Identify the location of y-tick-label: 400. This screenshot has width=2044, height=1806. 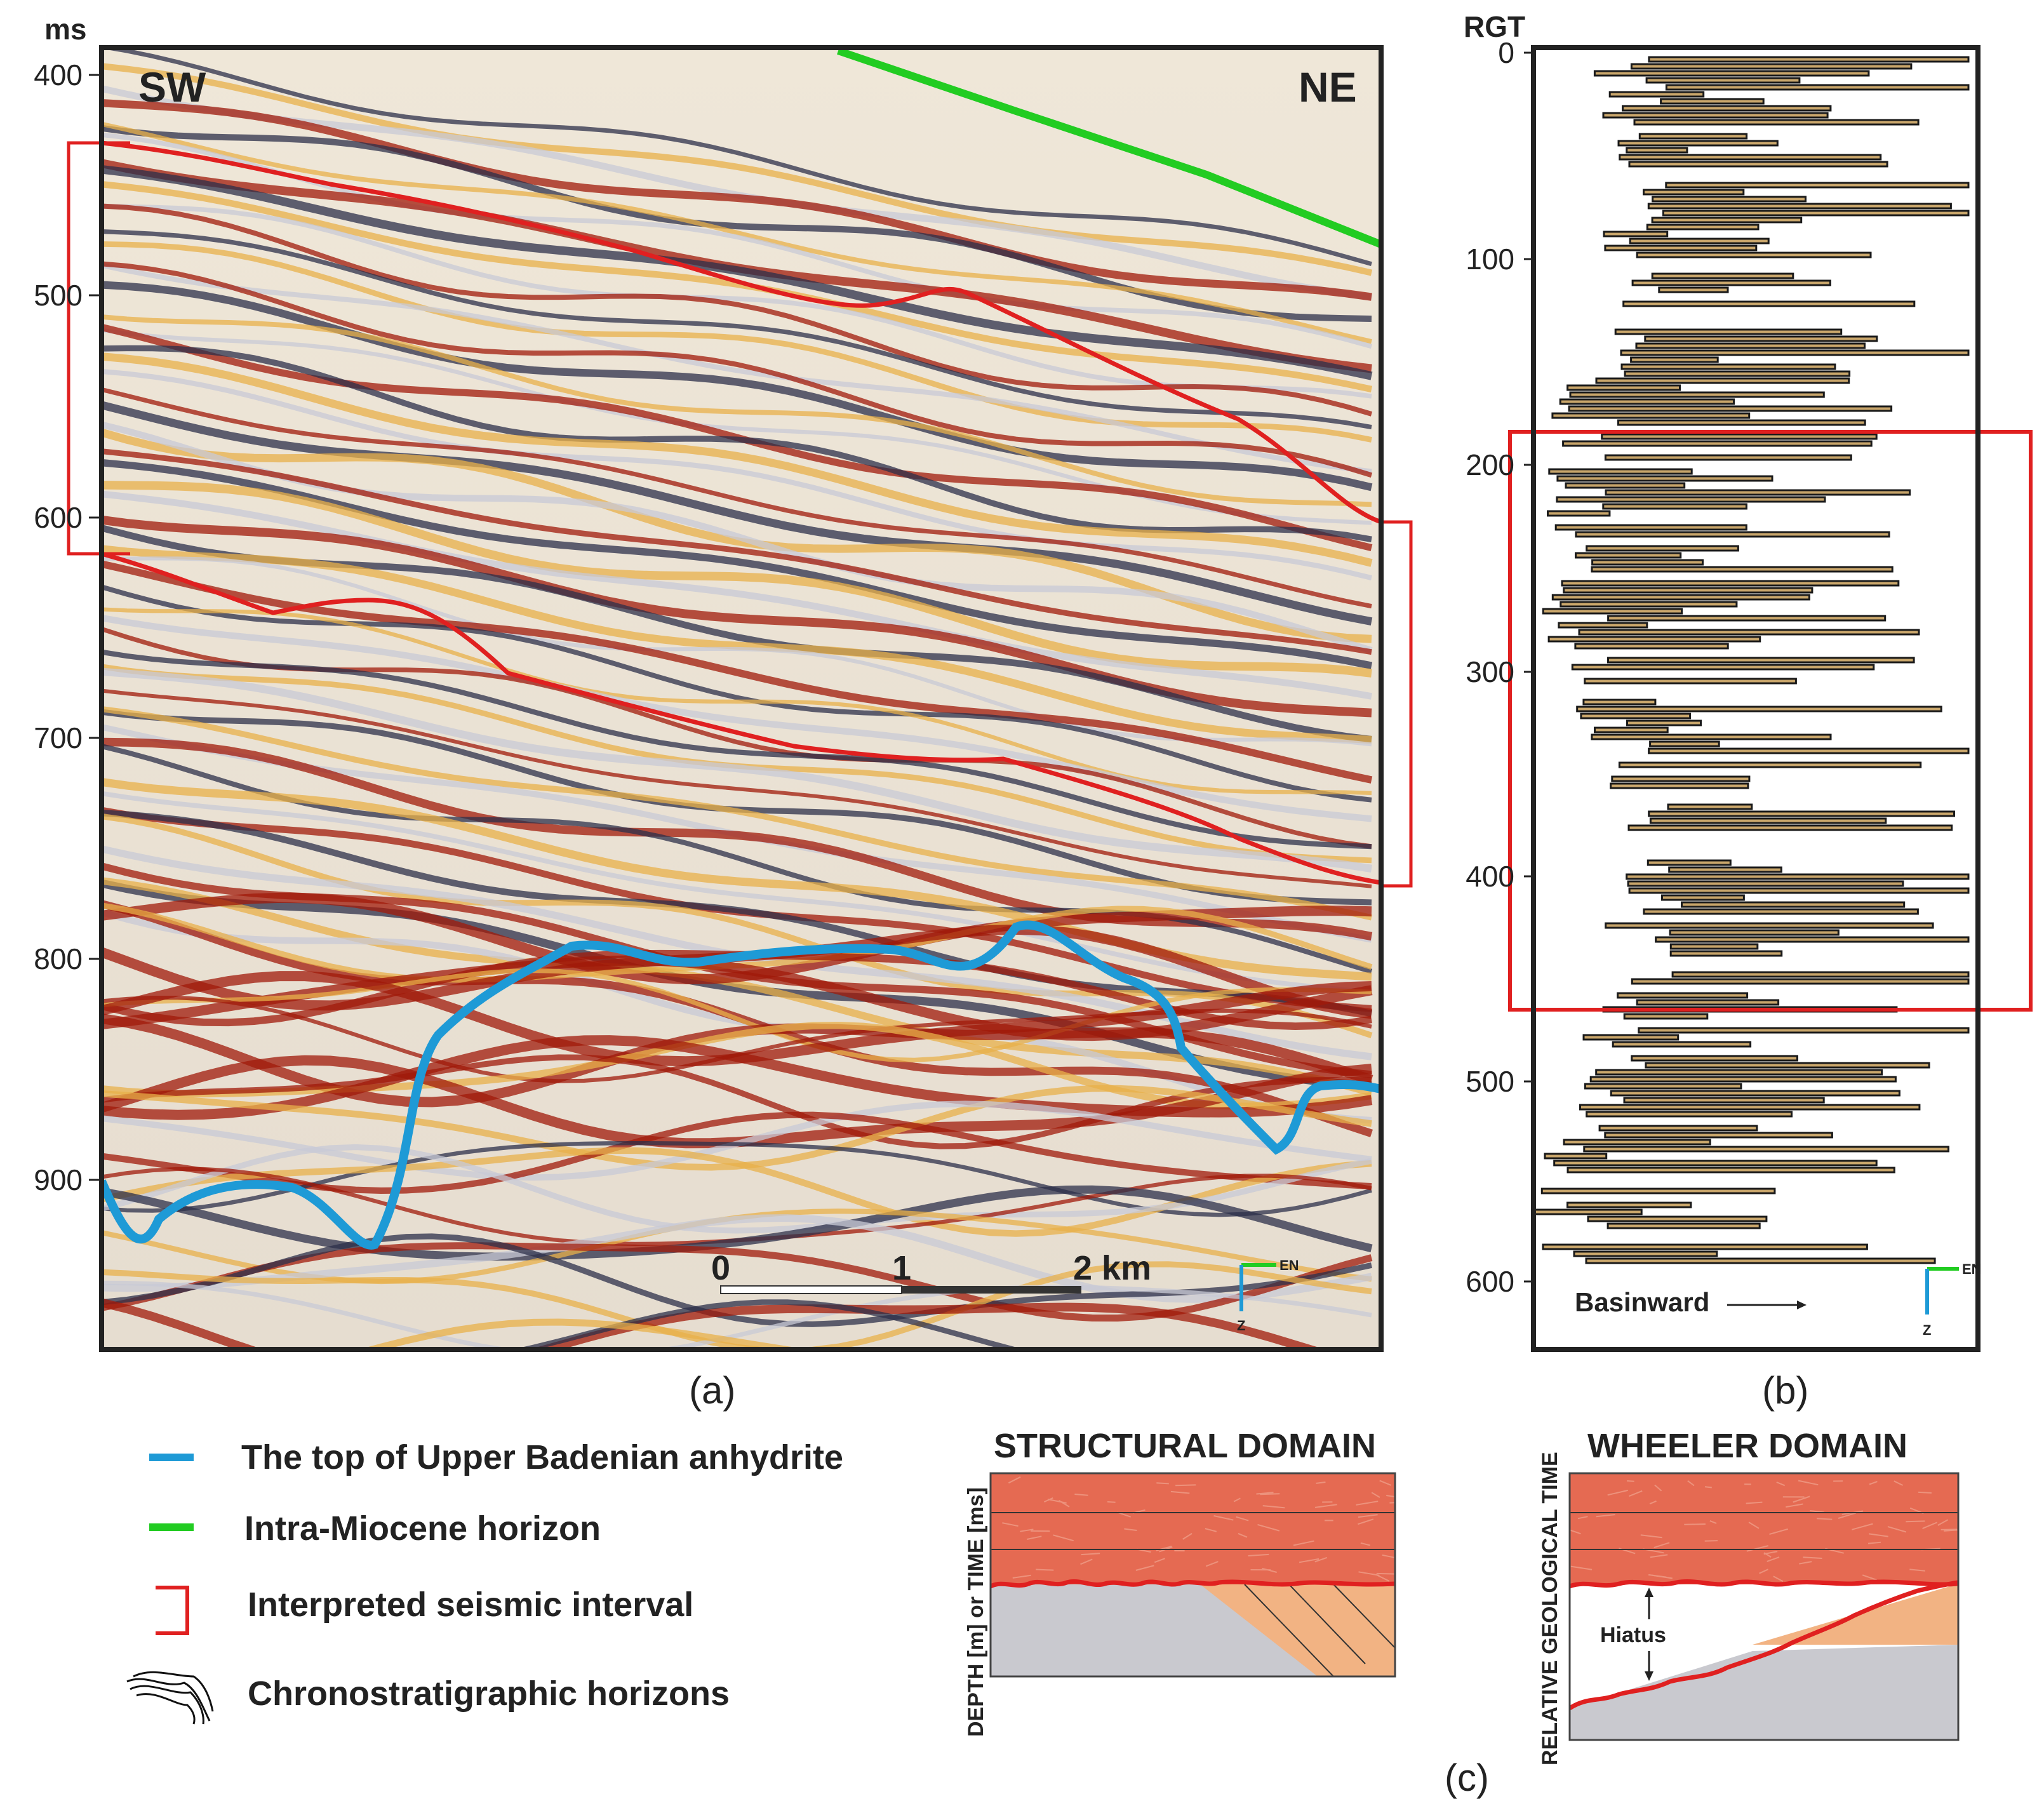
(58, 75).